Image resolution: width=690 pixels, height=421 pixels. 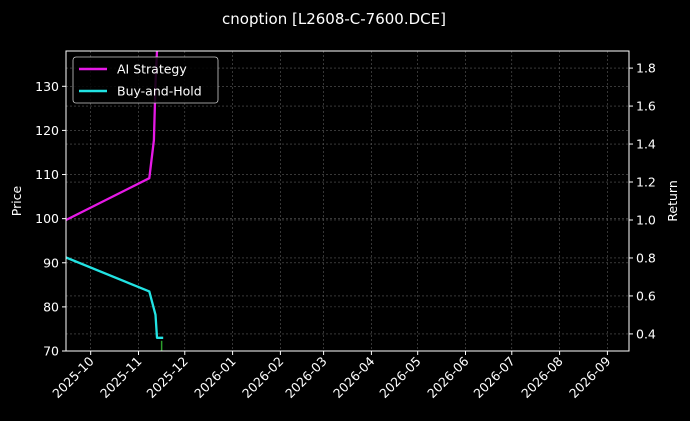 I want to click on y-tick-label: 120, so click(x=47, y=130).